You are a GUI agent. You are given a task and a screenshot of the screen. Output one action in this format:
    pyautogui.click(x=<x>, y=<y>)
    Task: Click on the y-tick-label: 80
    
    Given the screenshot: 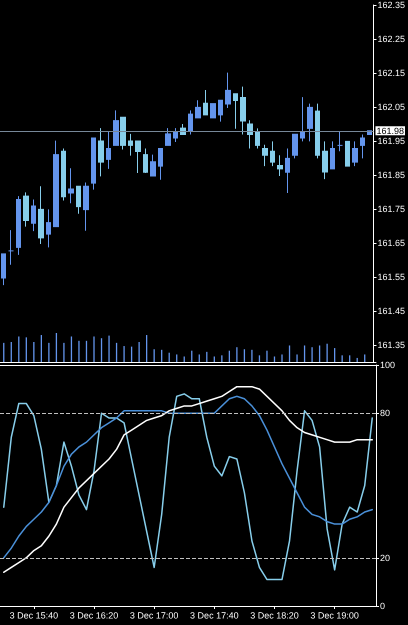 What is the action you would take?
    pyautogui.click(x=385, y=413)
    